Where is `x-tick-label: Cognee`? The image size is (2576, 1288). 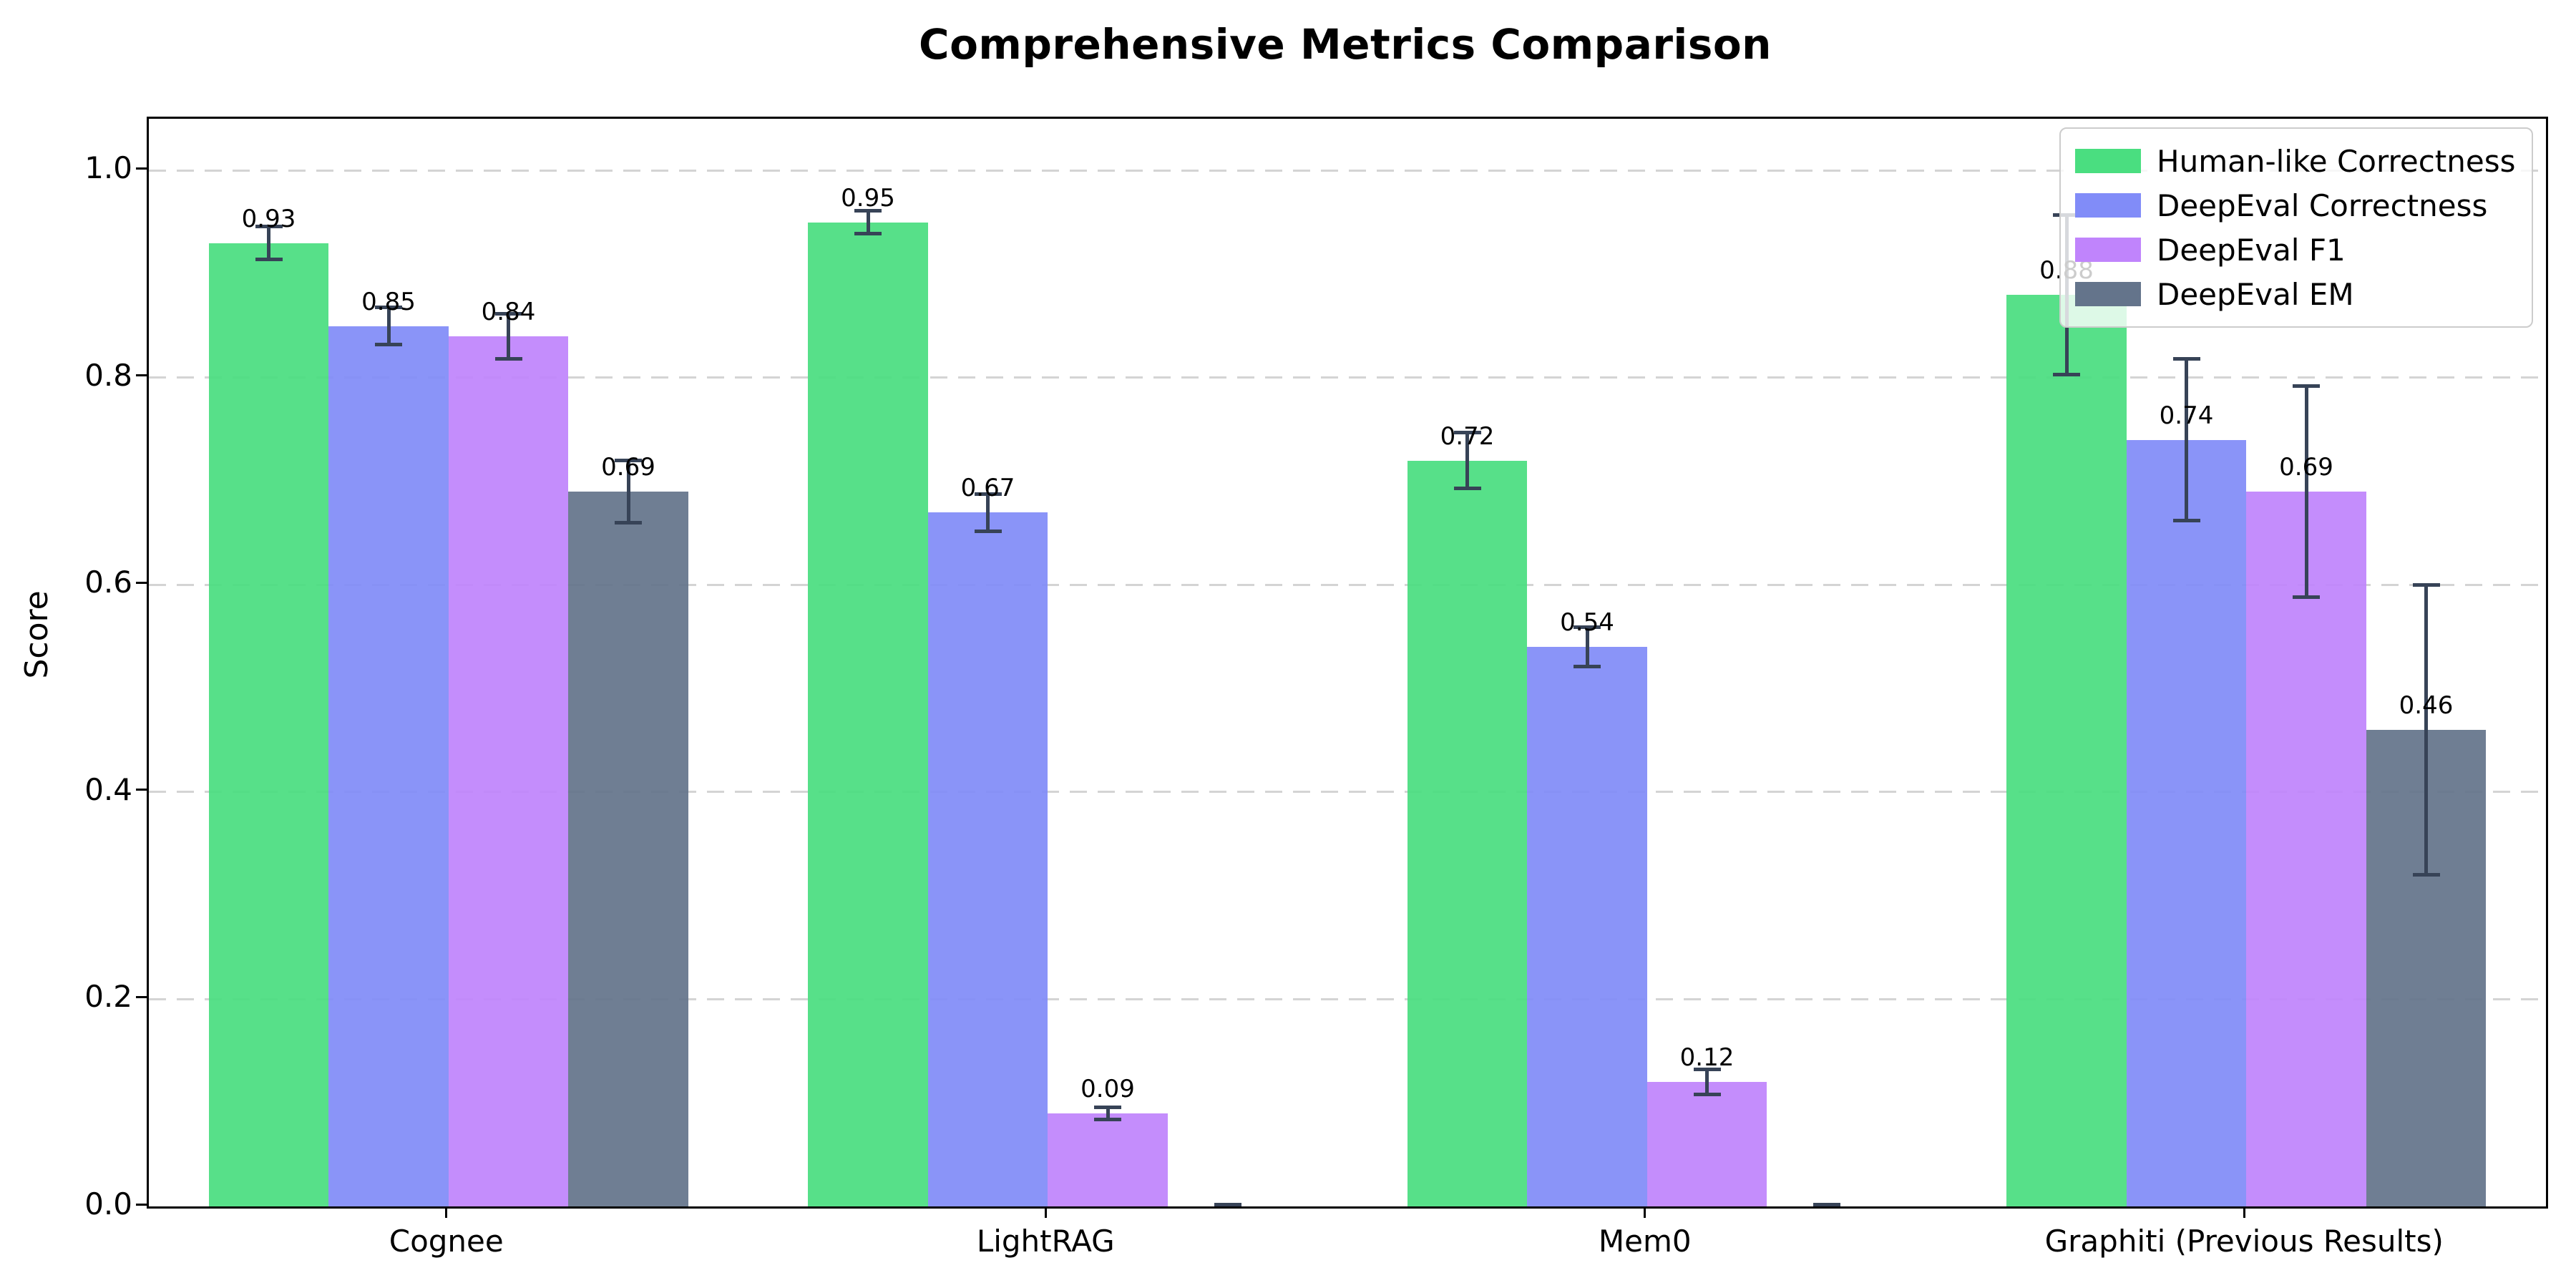
x-tick-label: Cognee is located at coordinates (446, 1241).